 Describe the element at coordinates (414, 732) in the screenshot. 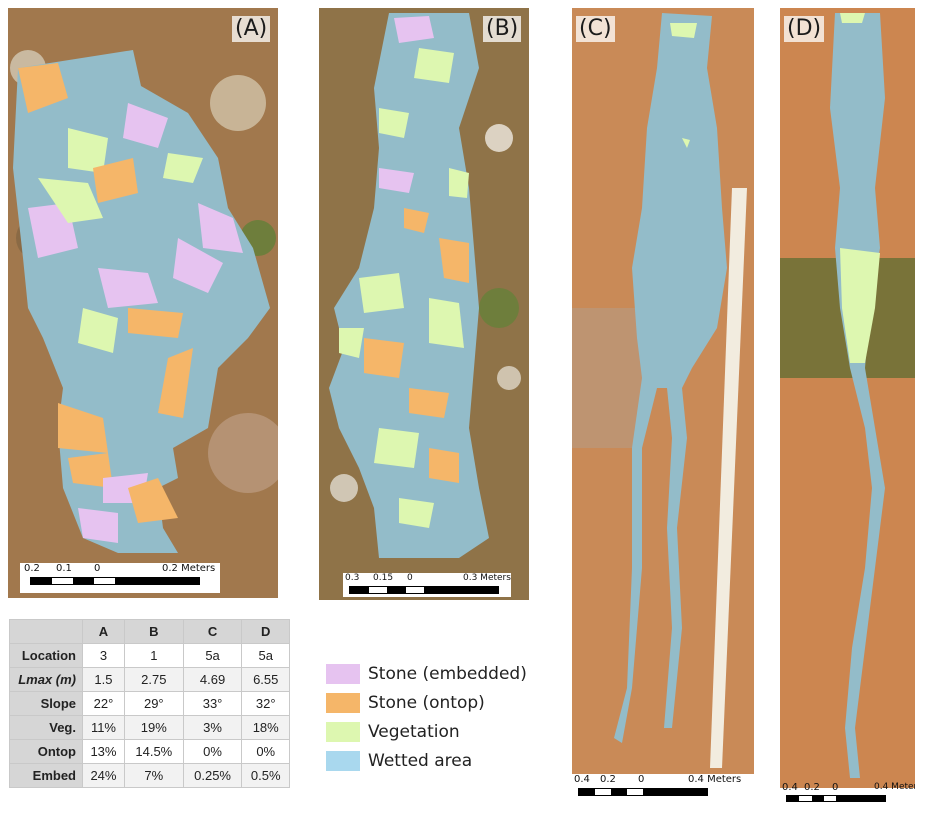

I see `legend-label: Vegetation` at that location.